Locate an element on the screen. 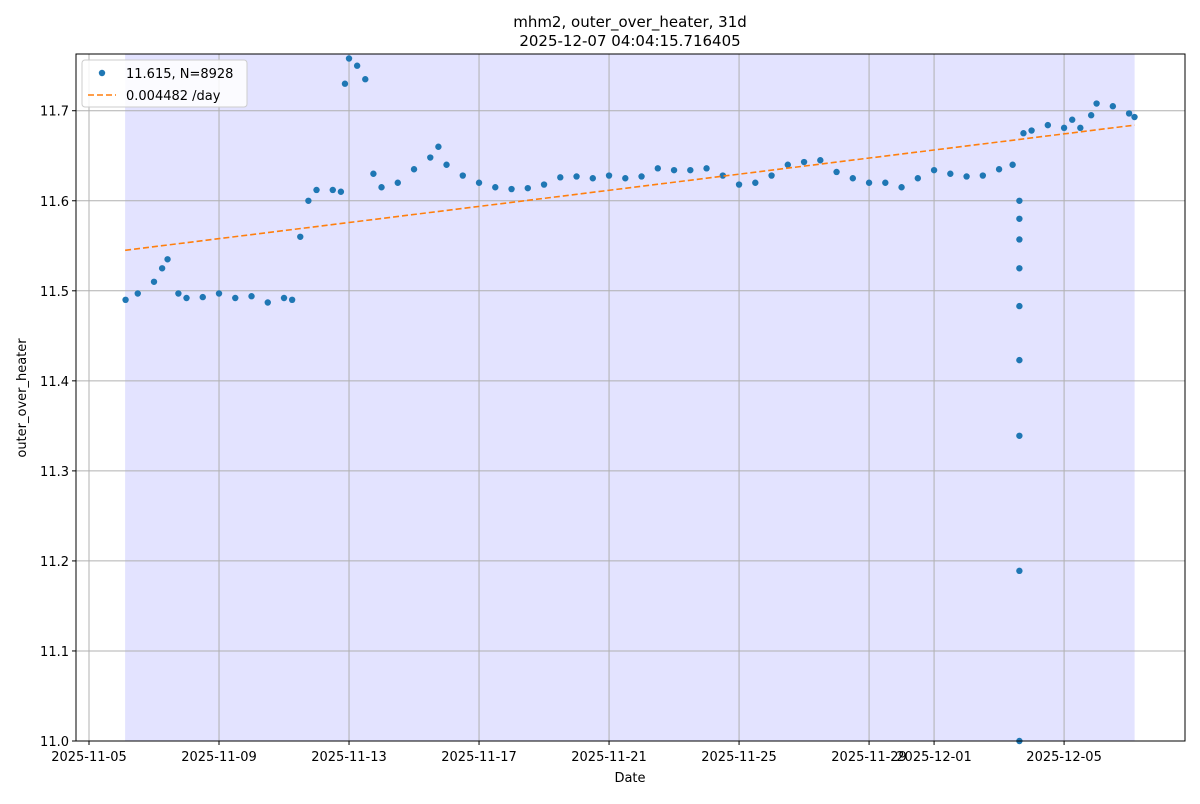  y-tick-label: 11.7 is located at coordinates (54, 112).